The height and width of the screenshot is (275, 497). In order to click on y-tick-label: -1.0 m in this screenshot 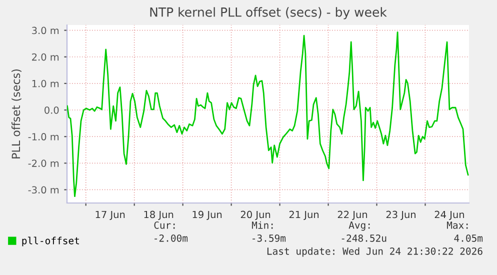, I will do `click(43, 136)`.